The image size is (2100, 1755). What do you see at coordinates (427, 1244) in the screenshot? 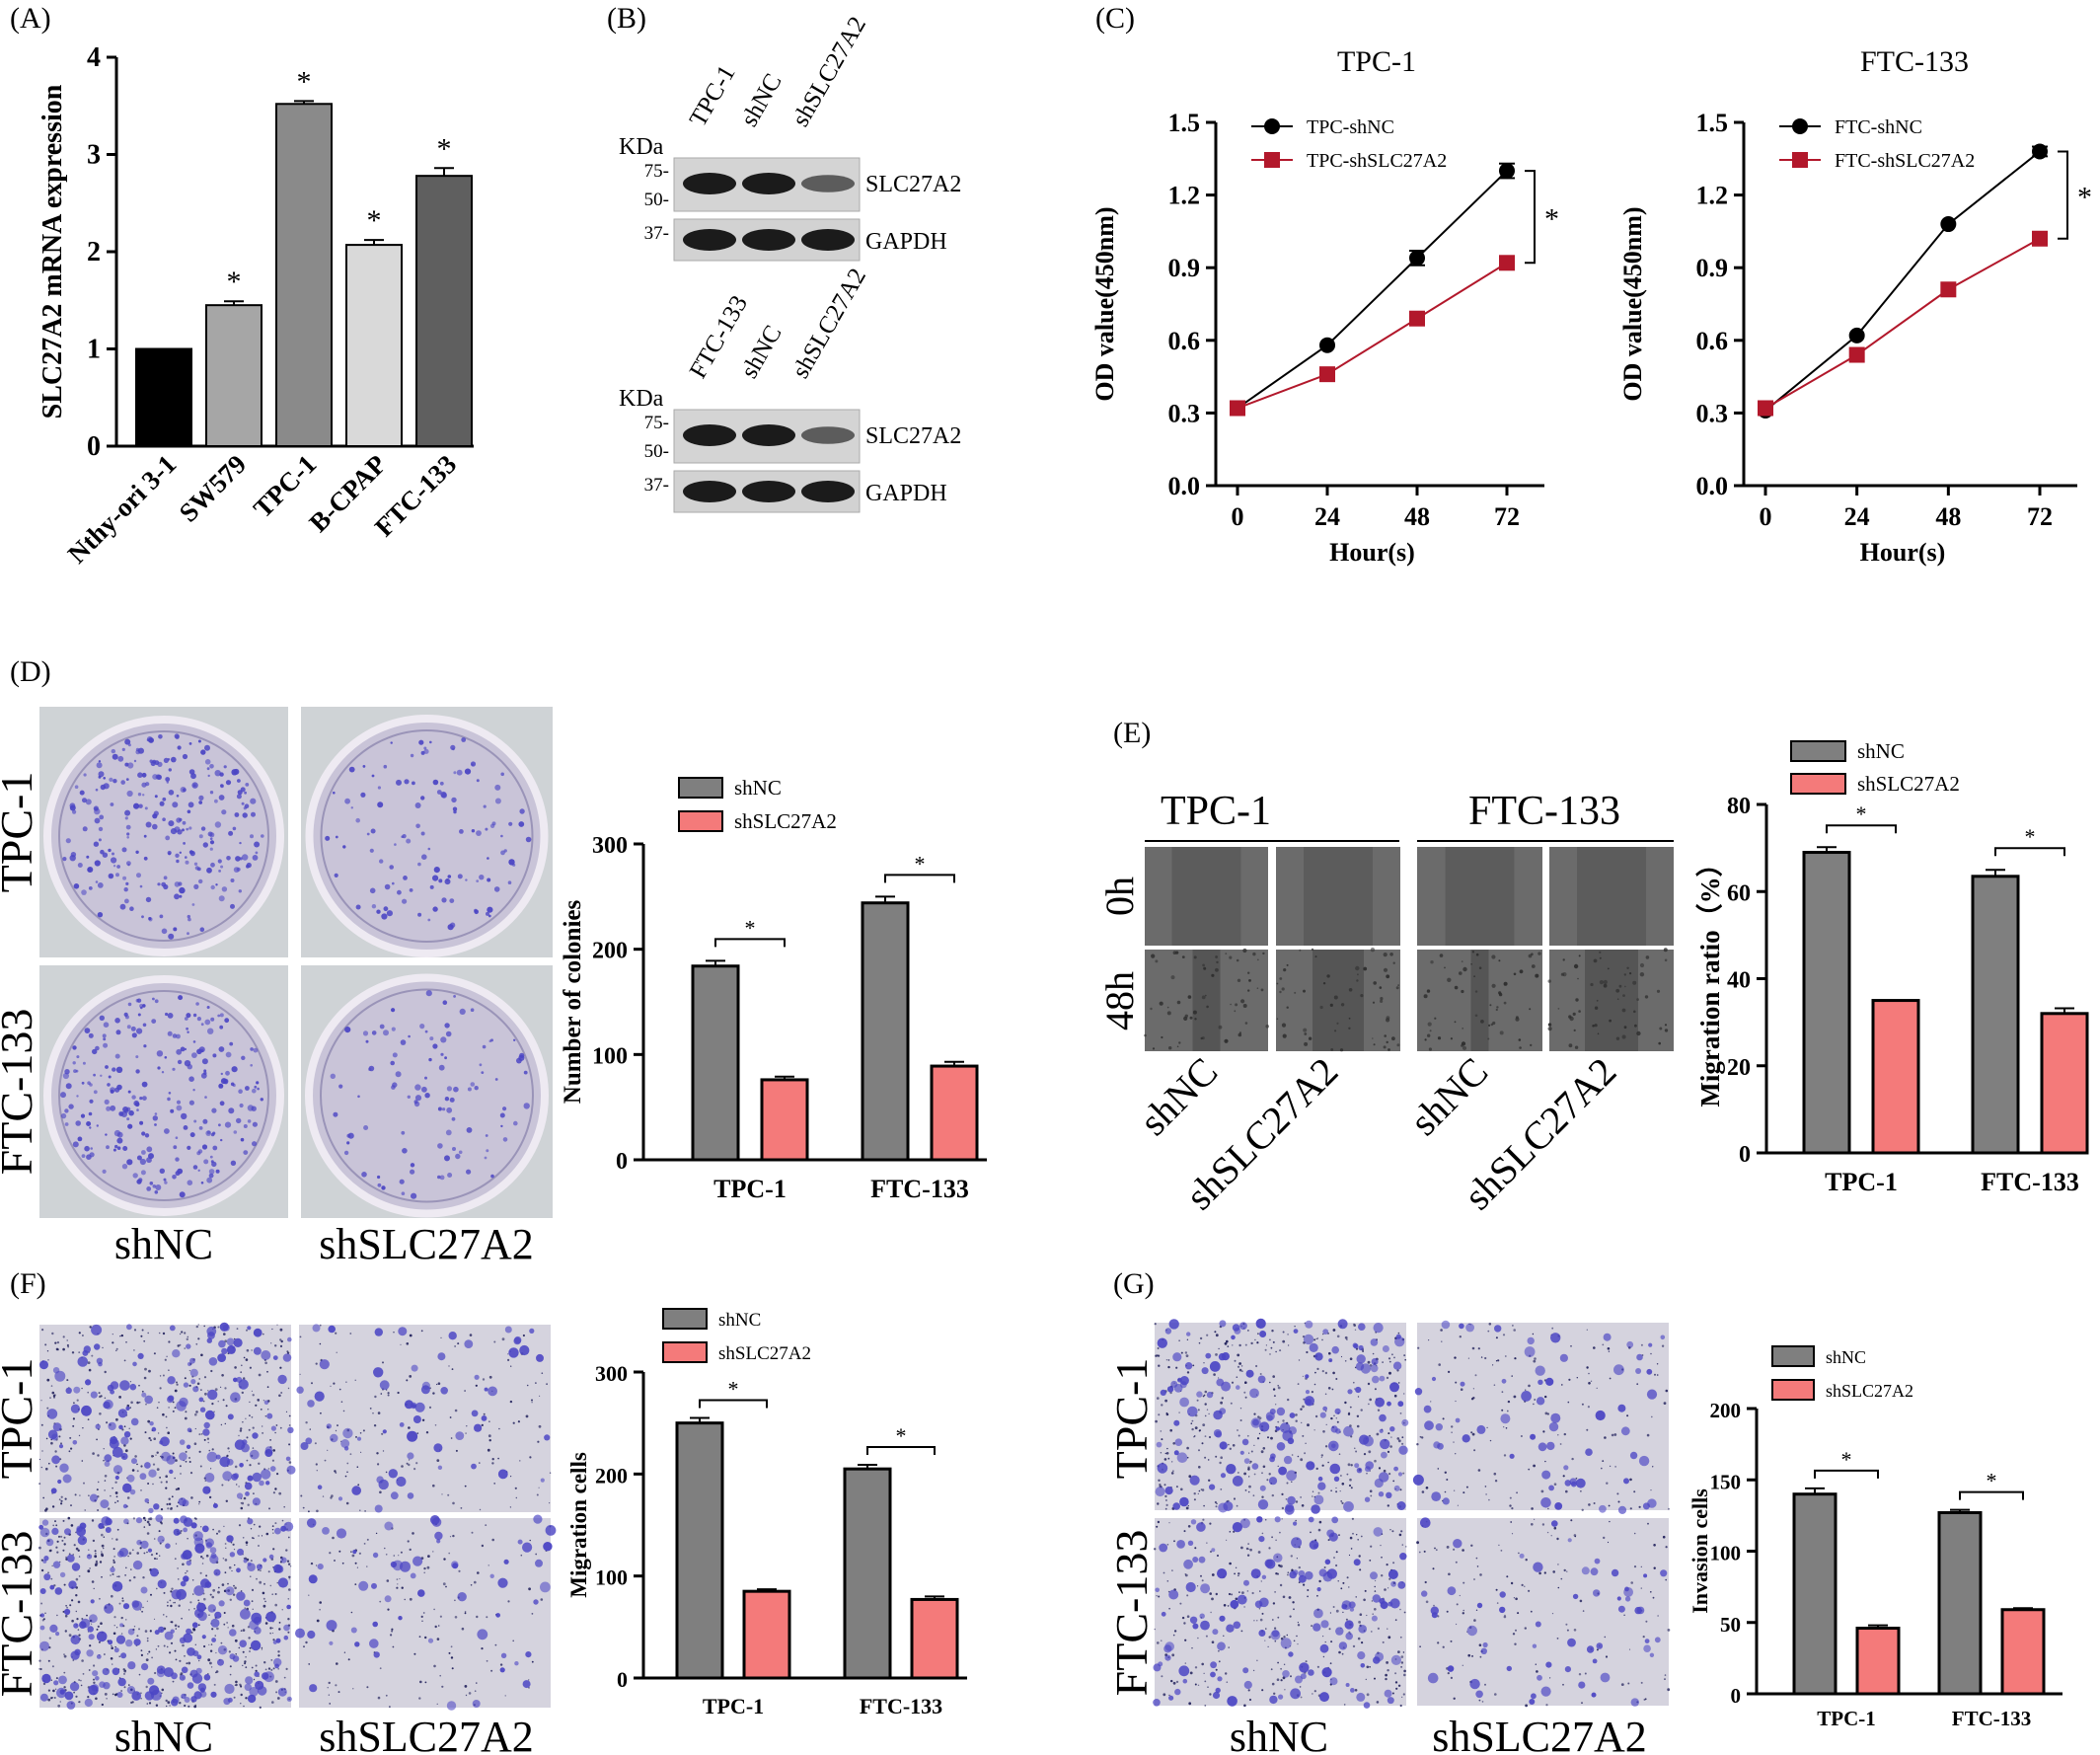
I see `column-label: shSLC27A2` at bounding box center [427, 1244].